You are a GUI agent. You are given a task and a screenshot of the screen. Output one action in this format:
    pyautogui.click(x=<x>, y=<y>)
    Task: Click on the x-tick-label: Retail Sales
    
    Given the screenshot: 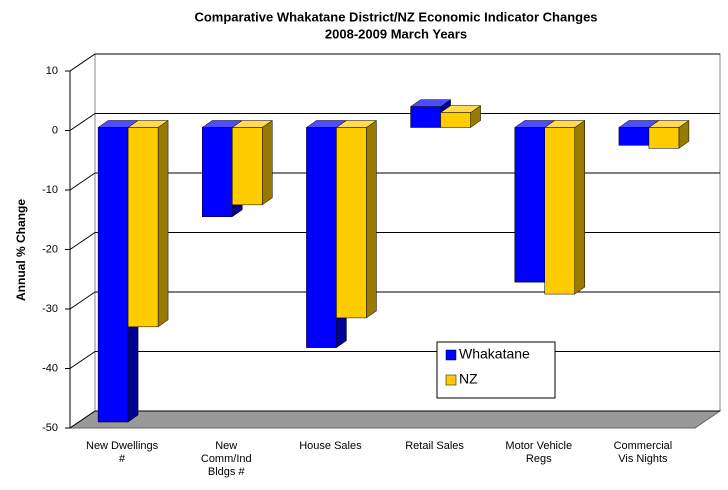 What is the action you would take?
    pyautogui.click(x=434, y=446)
    